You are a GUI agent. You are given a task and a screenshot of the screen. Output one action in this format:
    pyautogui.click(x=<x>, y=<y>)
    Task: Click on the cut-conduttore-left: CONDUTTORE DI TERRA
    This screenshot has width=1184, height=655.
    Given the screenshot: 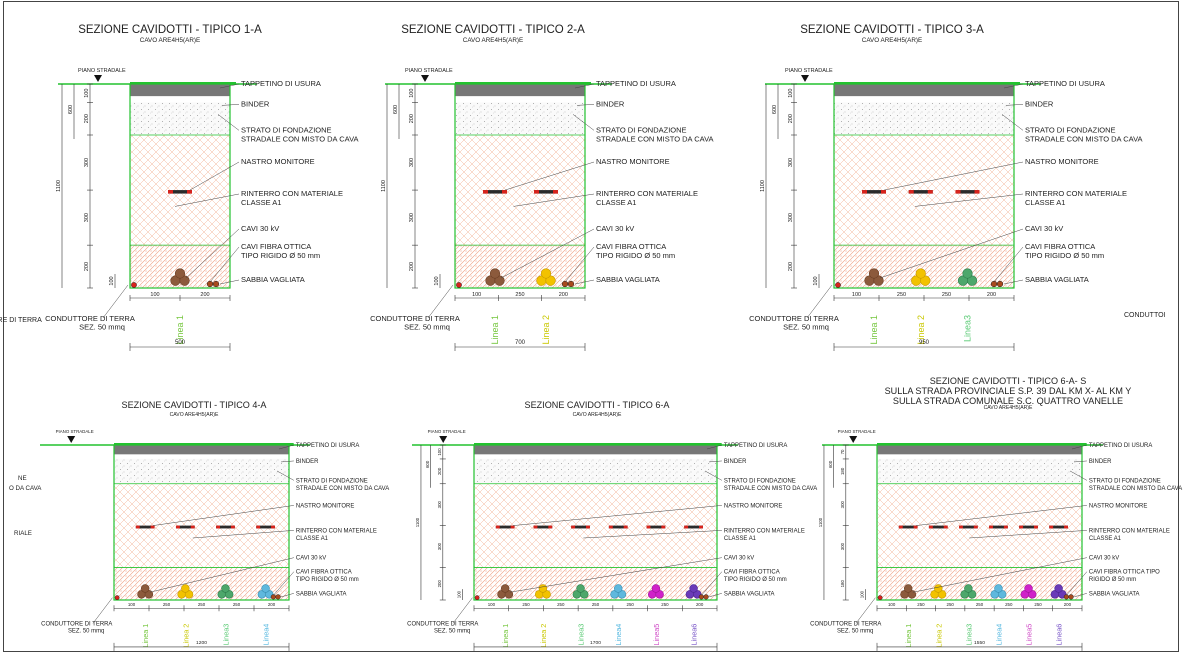 What is the action you would take?
    pyautogui.click(x=21, y=320)
    